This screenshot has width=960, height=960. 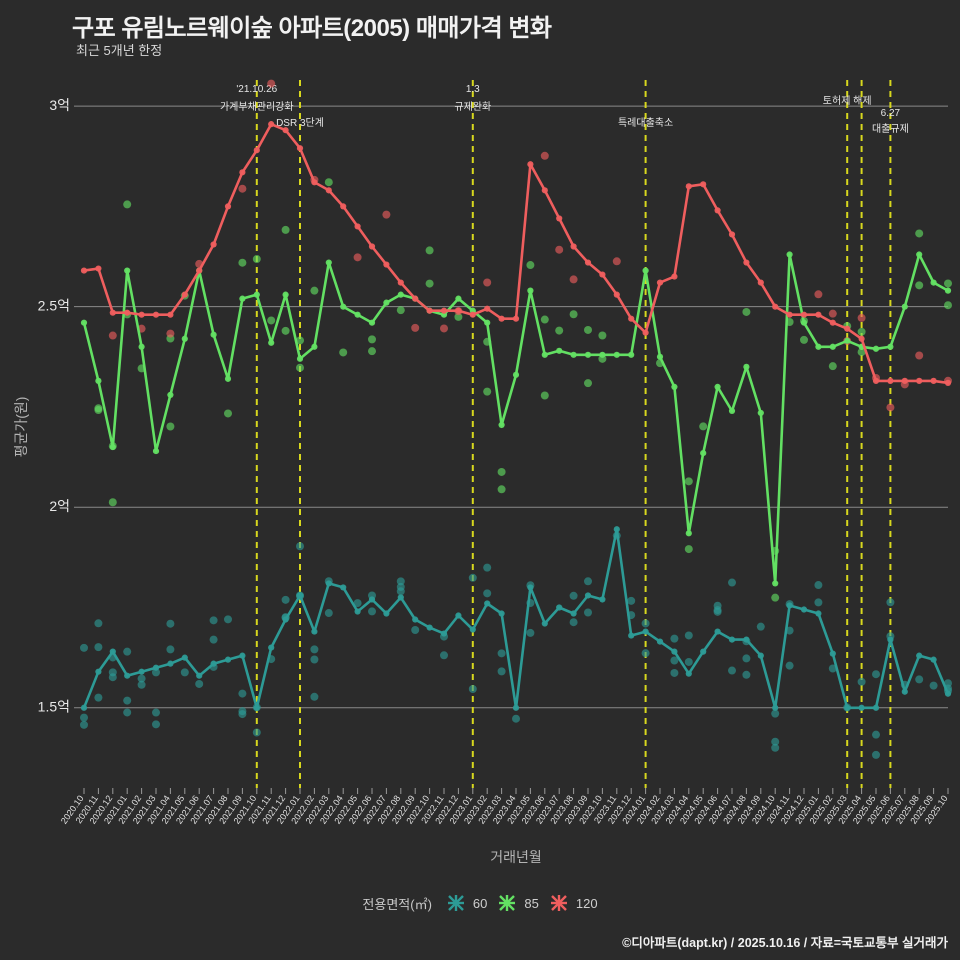 I want to click on event-label: 토허제 해제, so click(x=847, y=100).